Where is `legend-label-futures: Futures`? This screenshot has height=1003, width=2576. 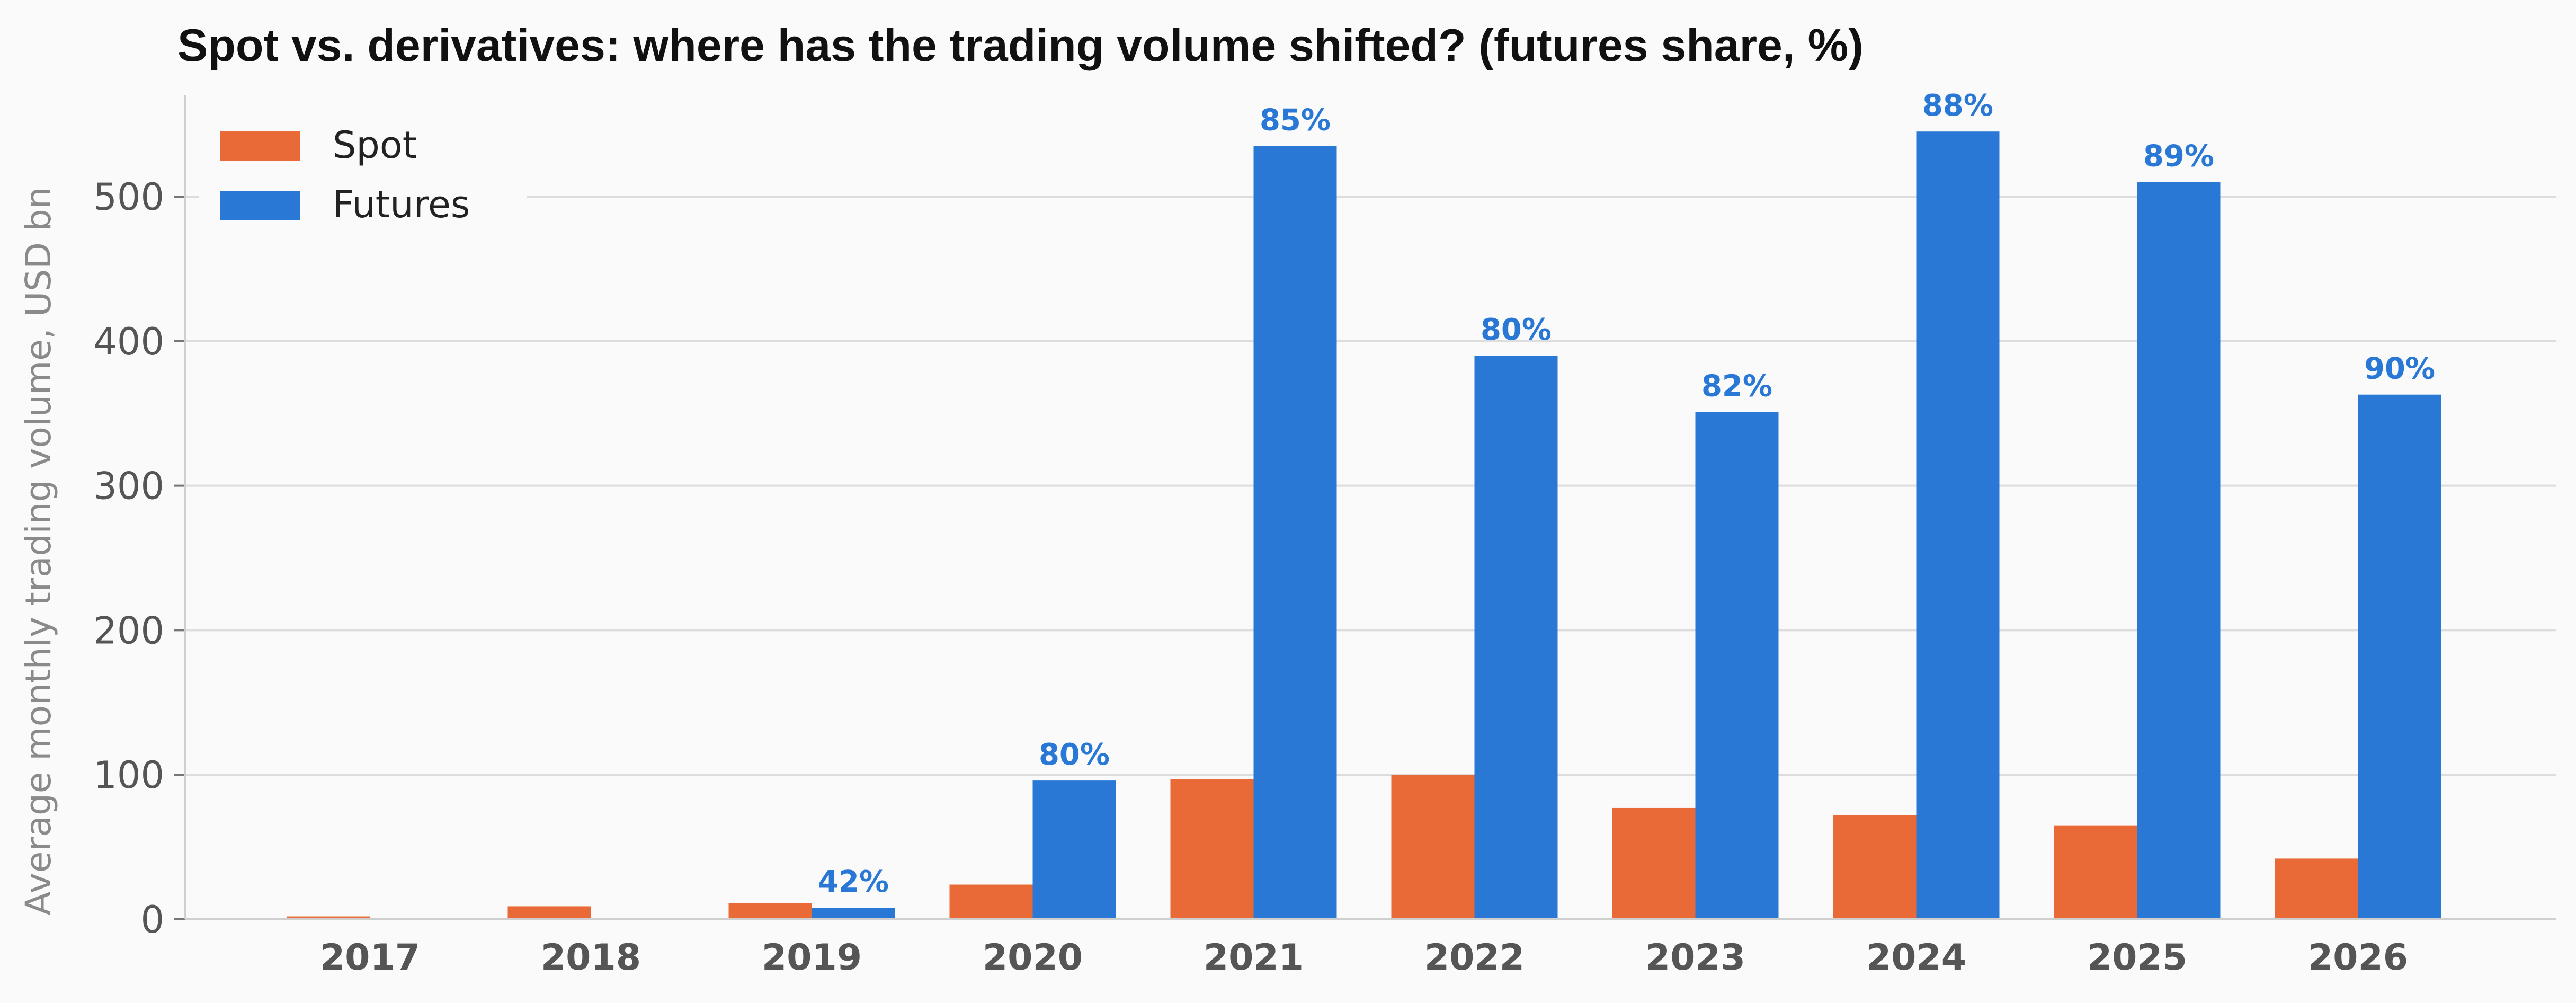 legend-label-futures: Futures is located at coordinates (402, 204).